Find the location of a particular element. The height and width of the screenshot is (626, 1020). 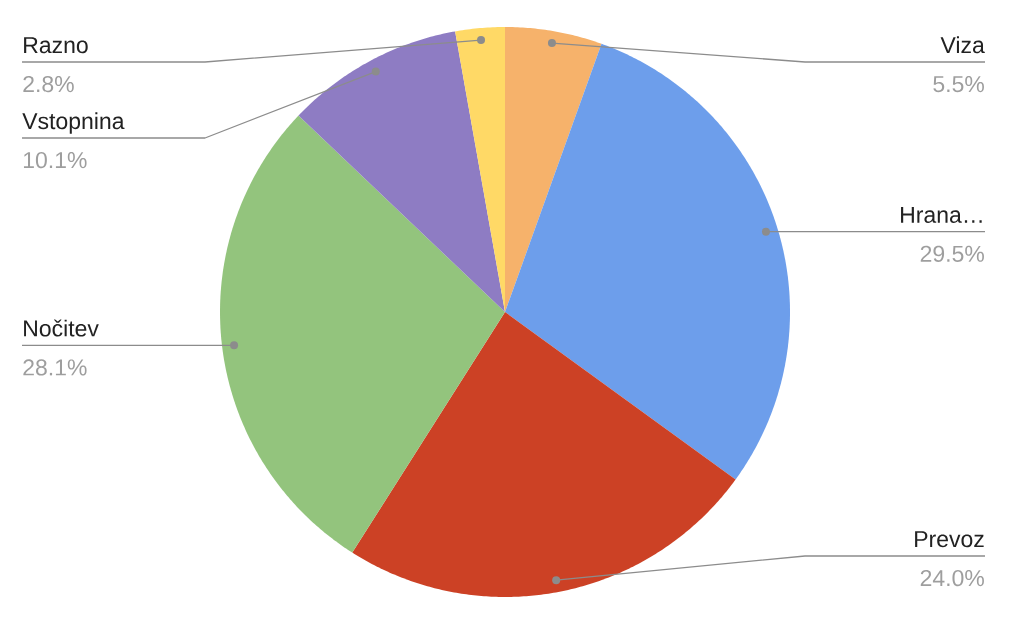

slice-label: Viza is located at coordinates (962, 45).